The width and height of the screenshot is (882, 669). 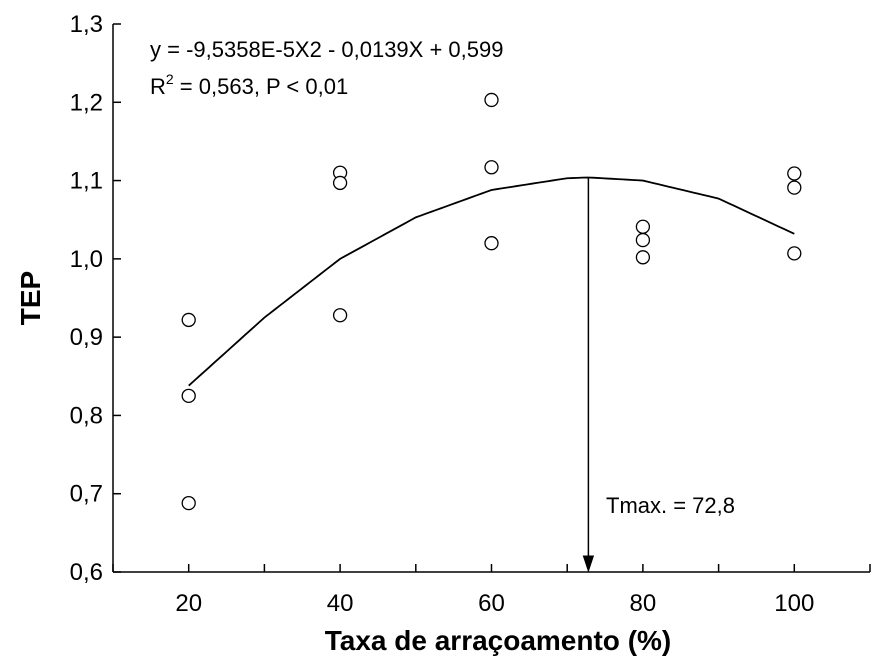 I want to click on y-tick-label: 0,9, so click(x=86, y=337).